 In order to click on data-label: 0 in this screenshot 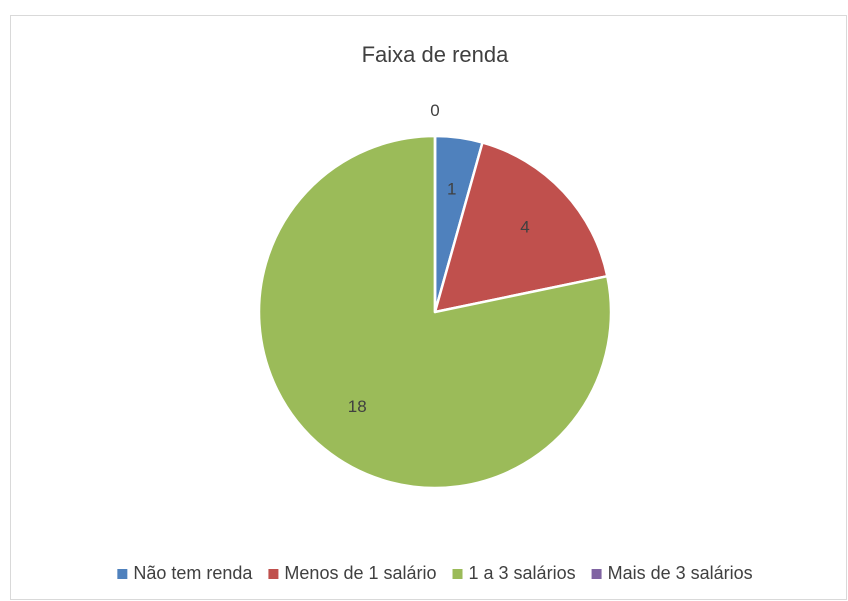, I will do `click(434, 110)`.